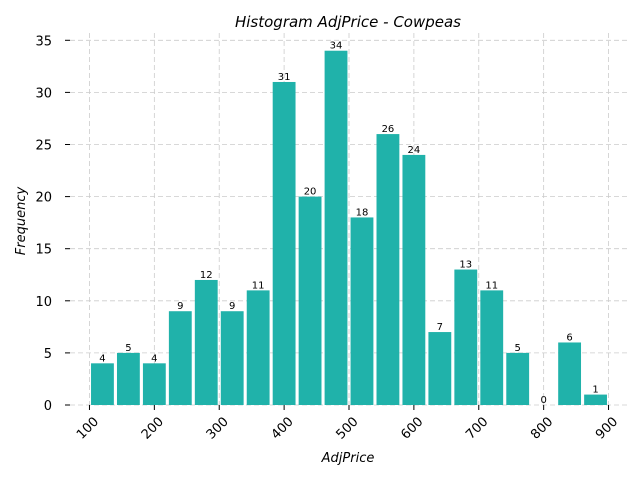 The height and width of the screenshot is (480, 640). Describe the element at coordinates (48, 354) in the screenshot. I see `y-tick-label: 5` at that location.